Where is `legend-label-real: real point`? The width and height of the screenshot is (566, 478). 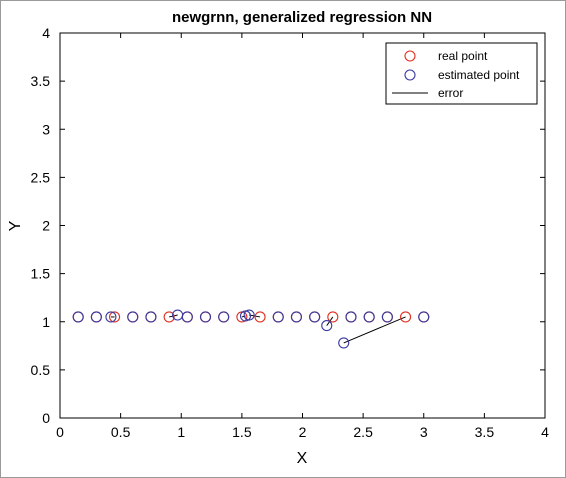 legend-label-real: real point is located at coordinates (463, 56).